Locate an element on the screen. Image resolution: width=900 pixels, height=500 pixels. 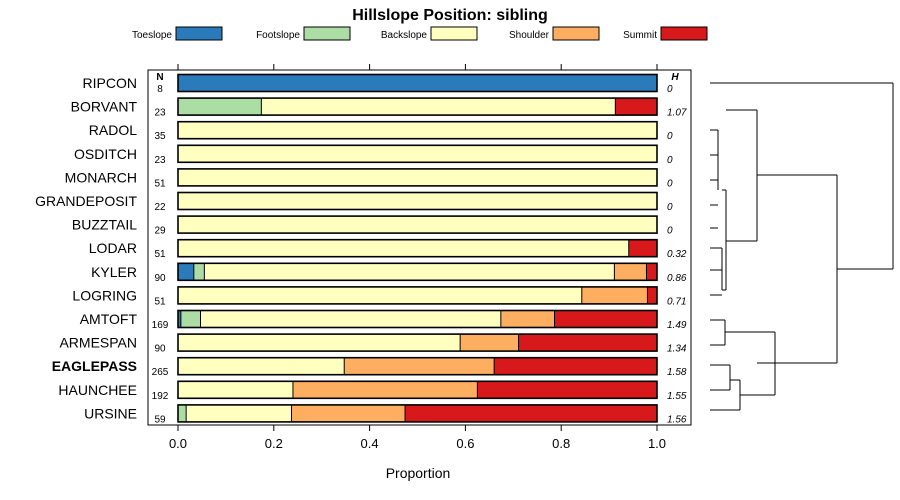
n-label-radol: 35 is located at coordinates (160, 136).